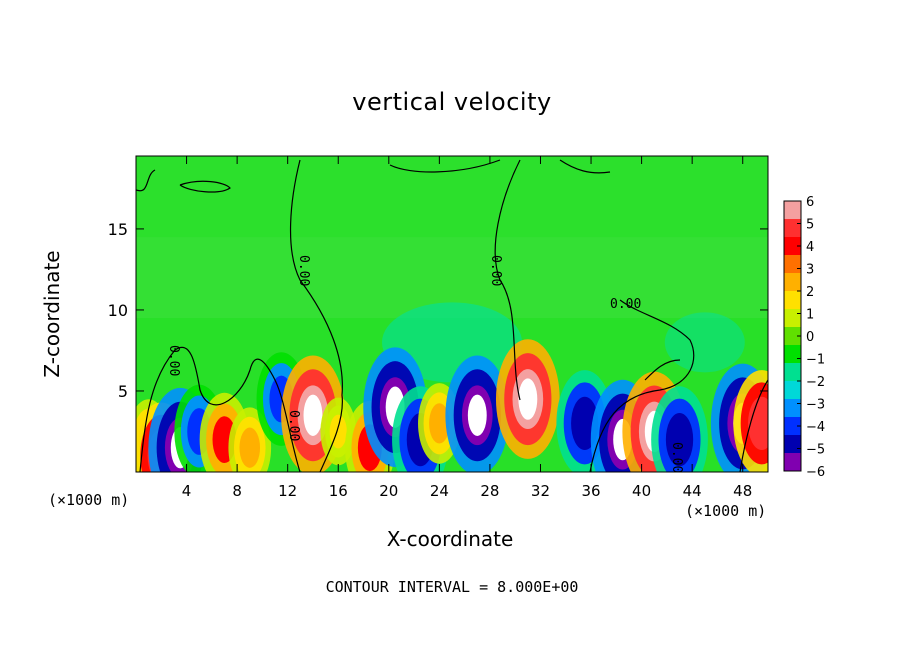 The height and width of the screenshot is (654, 904). I want to click on colorbar-tick-label: 3, so click(810, 270).